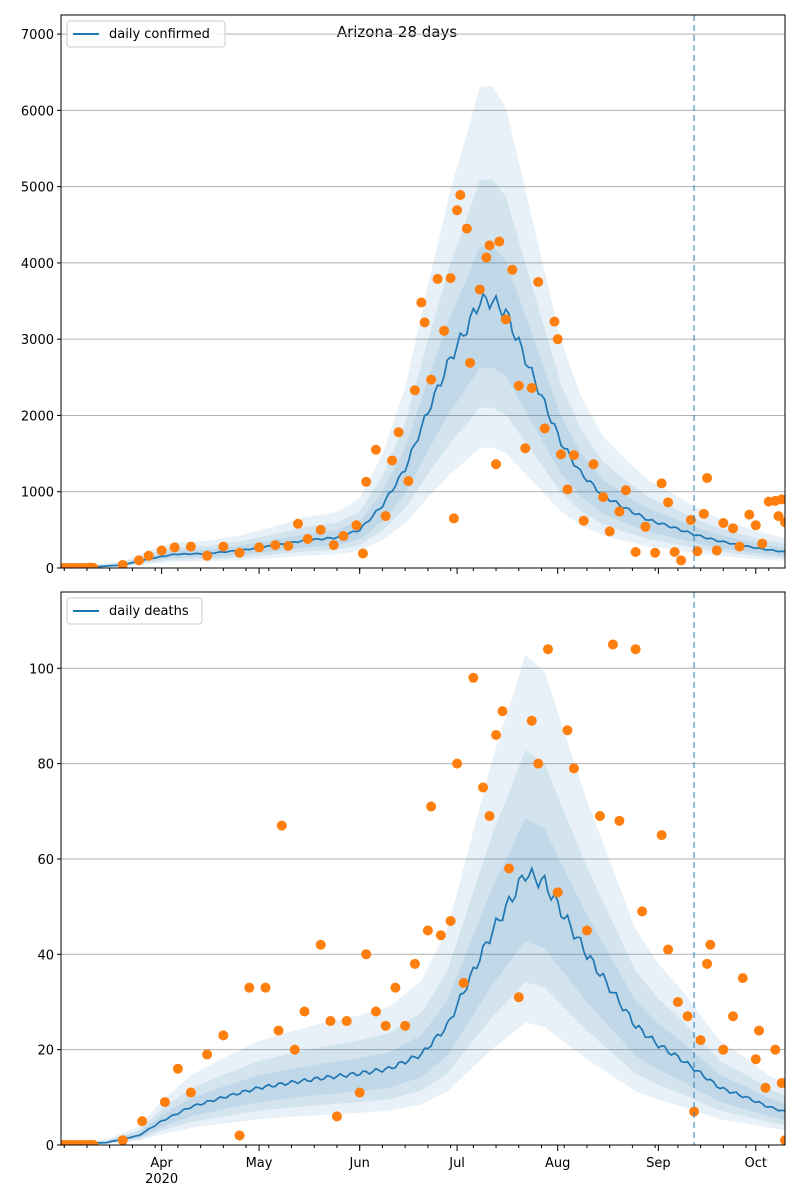  What do you see at coordinates (557, 1163) in the screenshot?
I see `x-tick-label: Aug` at bounding box center [557, 1163].